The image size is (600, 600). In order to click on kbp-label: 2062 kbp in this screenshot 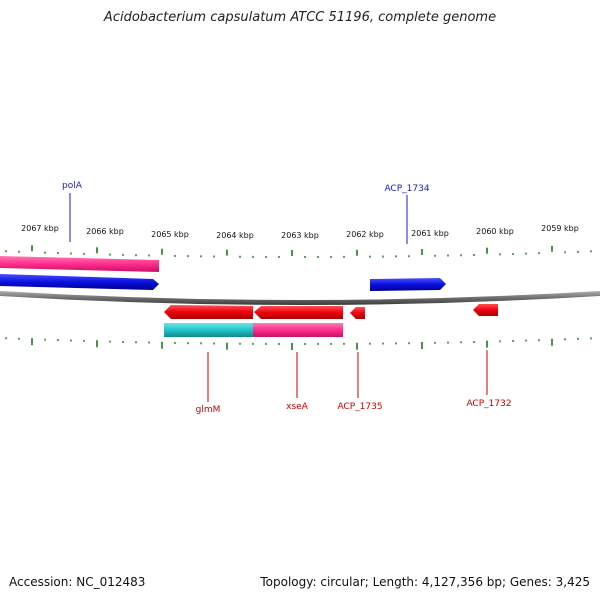, I will do `click(365, 234)`.